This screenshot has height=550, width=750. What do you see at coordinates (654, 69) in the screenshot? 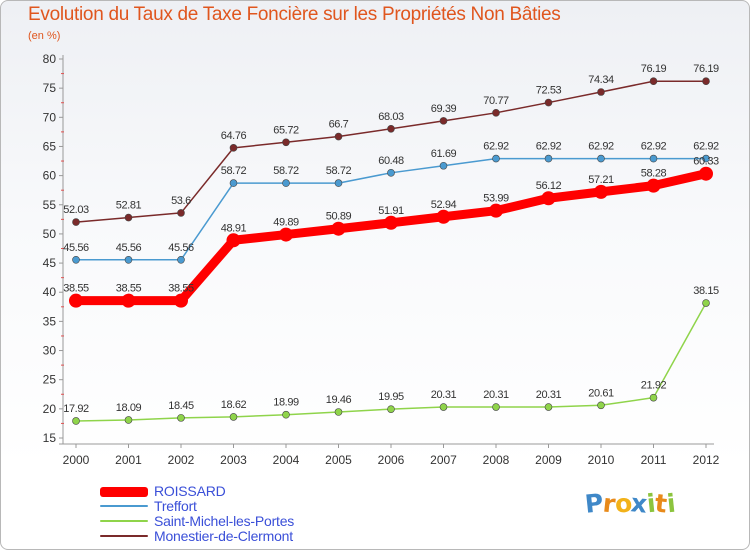
I see `data-label: 76.19` at bounding box center [654, 69].